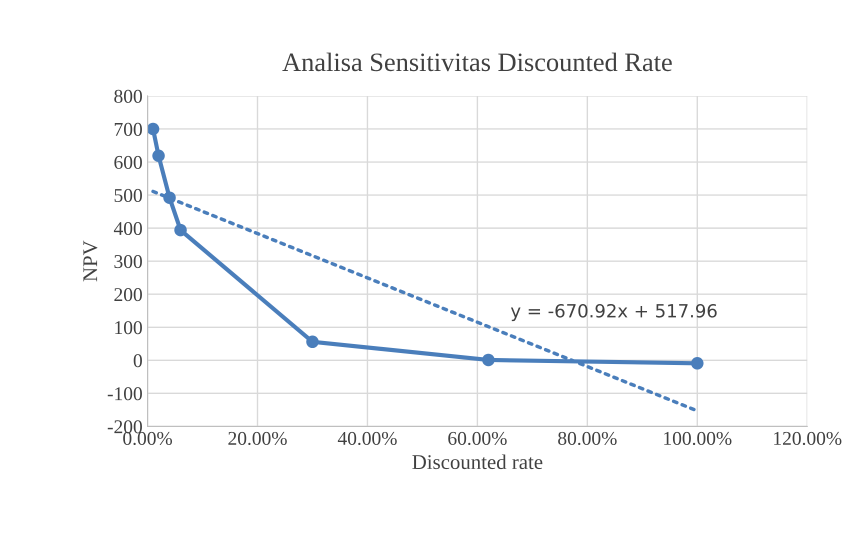  I want to click on y-tick-label: 800, so click(128, 96).